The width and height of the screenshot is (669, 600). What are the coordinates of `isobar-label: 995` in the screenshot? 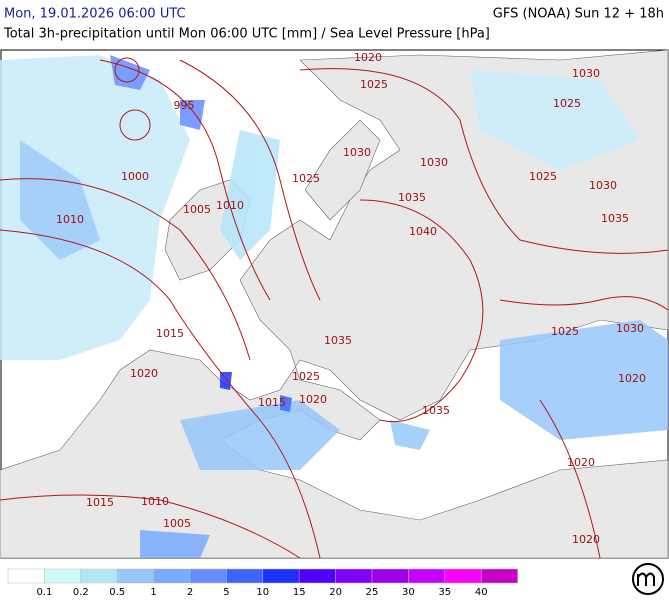 It's located at (184, 105).